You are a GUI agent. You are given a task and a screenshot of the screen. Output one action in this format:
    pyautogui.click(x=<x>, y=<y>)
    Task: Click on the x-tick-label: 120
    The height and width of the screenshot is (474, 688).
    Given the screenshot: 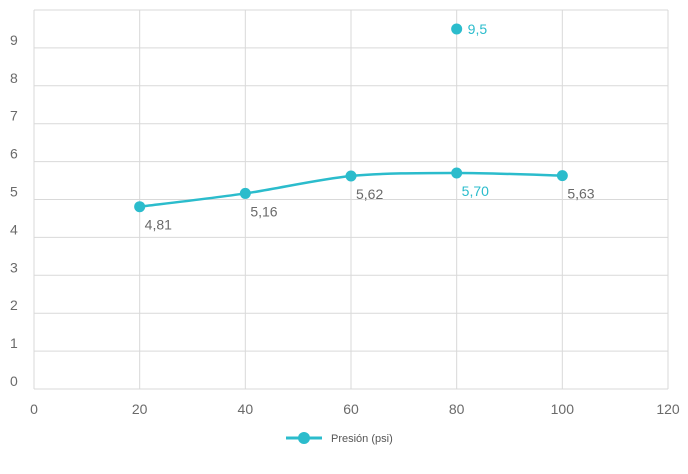 What is the action you would take?
    pyautogui.click(x=668, y=409)
    